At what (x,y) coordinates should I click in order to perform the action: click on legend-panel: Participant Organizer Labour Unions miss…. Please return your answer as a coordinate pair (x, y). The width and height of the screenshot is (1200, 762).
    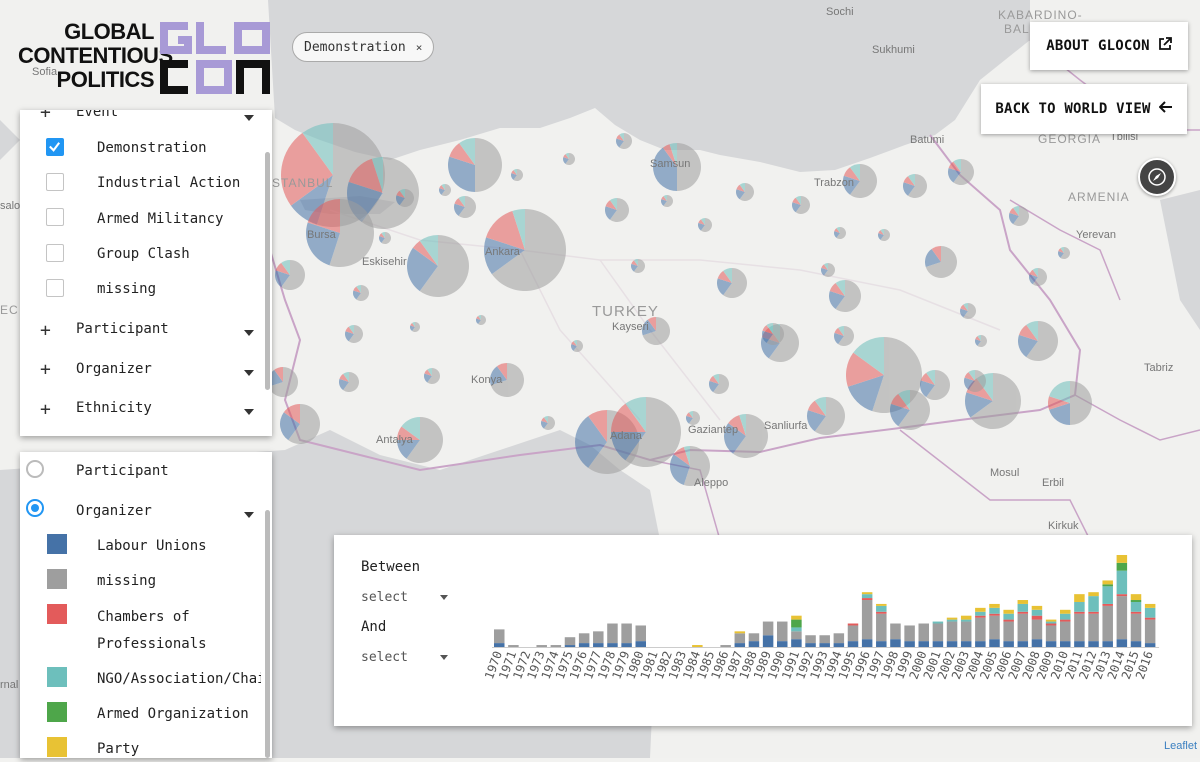
    Looking at the image, I should click on (146, 605).